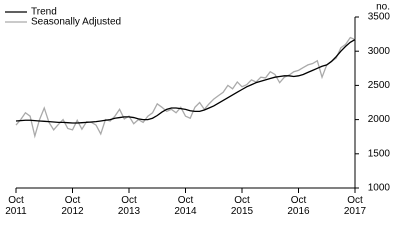 The height and width of the screenshot is (240, 397). What do you see at coordinates (76, 22) in the screenshot?
I see `legend-label: Seasonally Adjusted` at bounding box center [76, 22].